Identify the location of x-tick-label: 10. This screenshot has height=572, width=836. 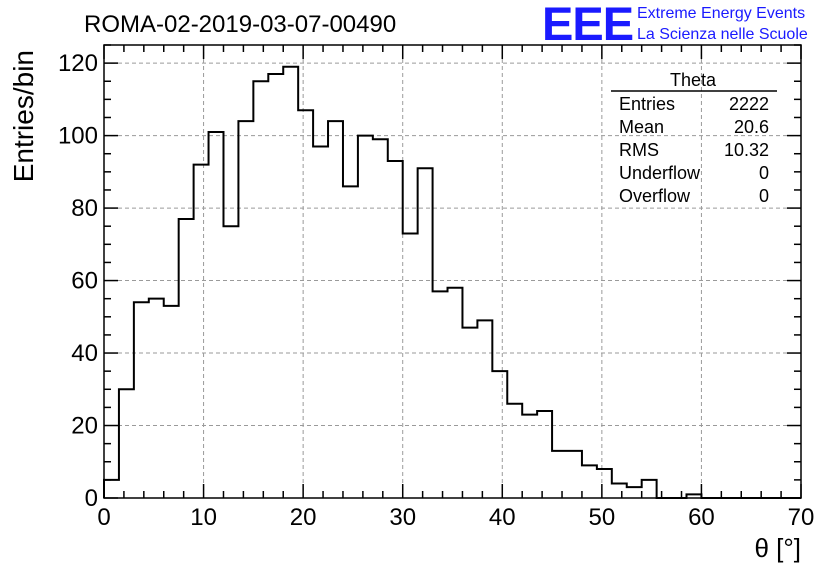
(203, 517).